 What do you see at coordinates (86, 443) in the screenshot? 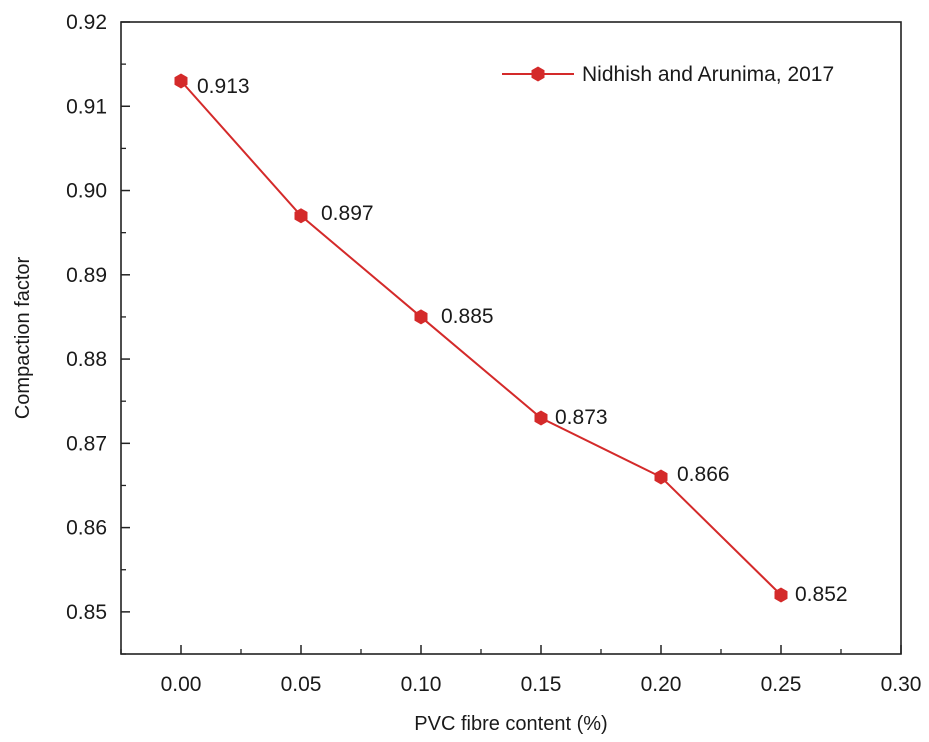
I see `y-tick-label: 0.87` at bounding box center [86, 443].